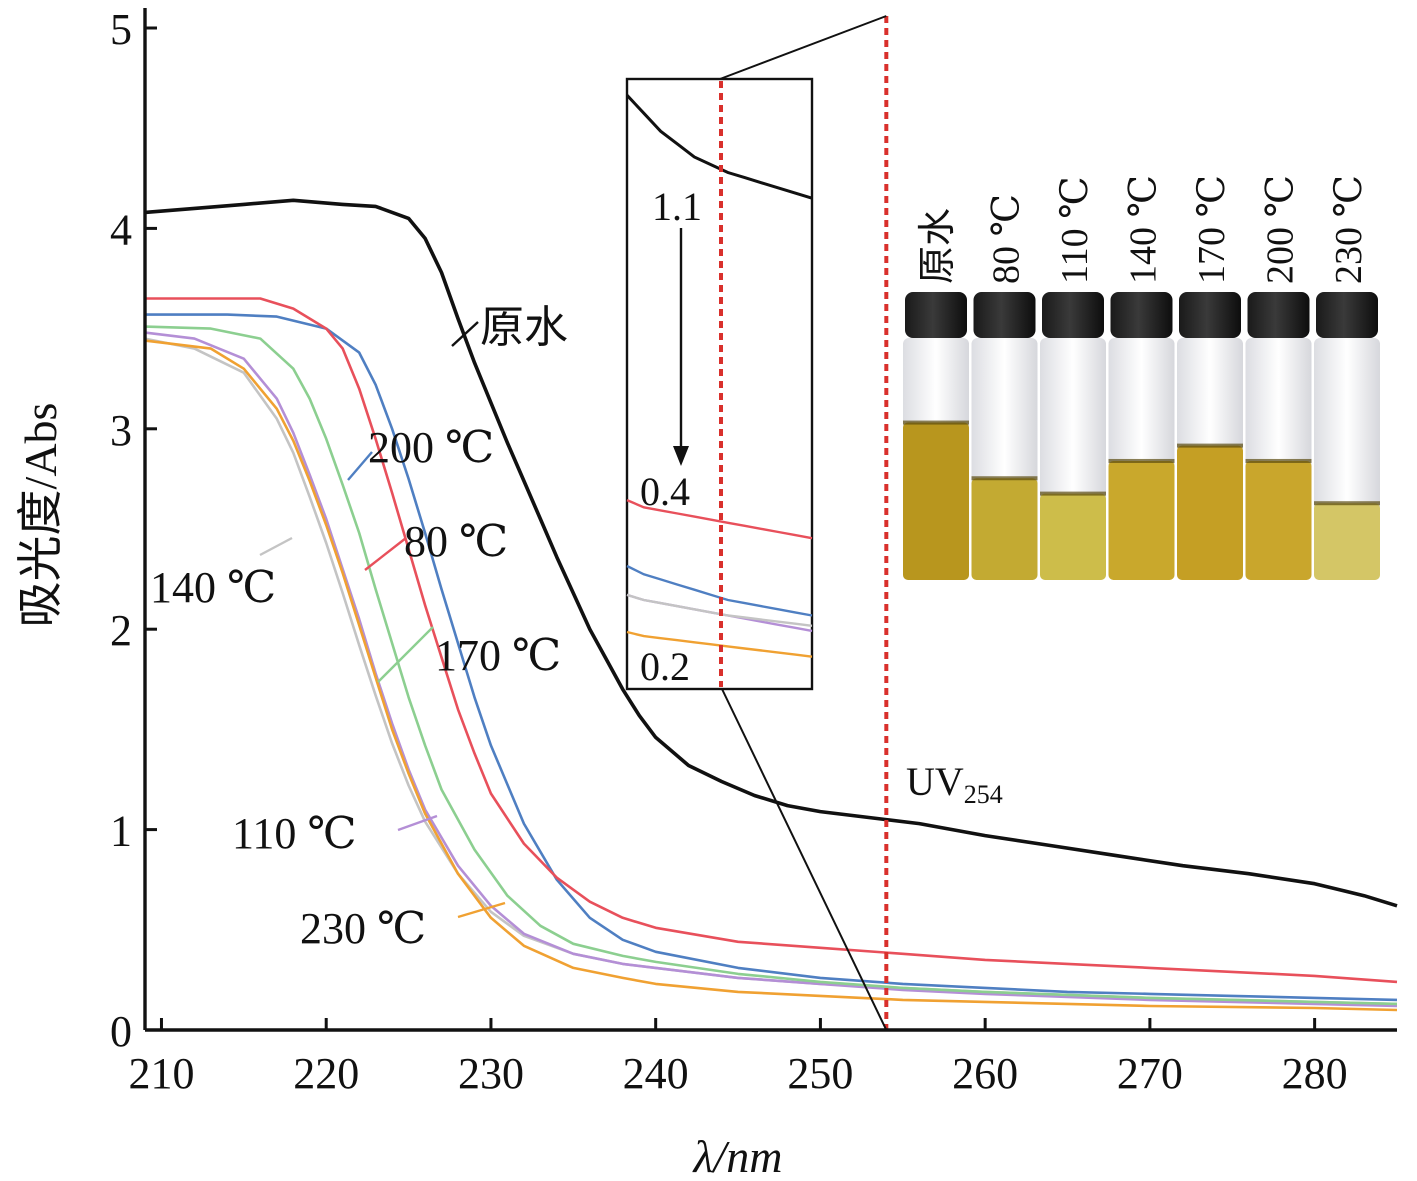  Describe the element at coordinates (1150, 1073) in the screenshot. I see `x-tick-label-270: 270` at that location.